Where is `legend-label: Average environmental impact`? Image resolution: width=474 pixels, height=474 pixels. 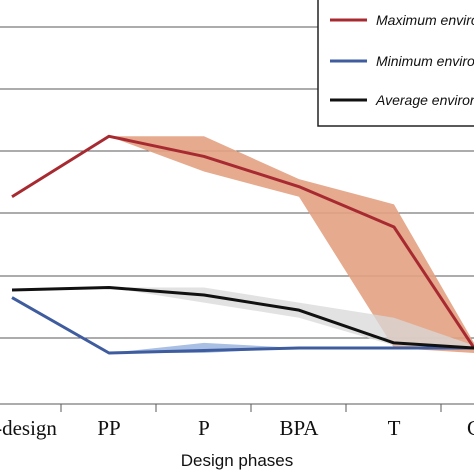 legend-label: Average environmental impact is located at coordinates (424, 100).